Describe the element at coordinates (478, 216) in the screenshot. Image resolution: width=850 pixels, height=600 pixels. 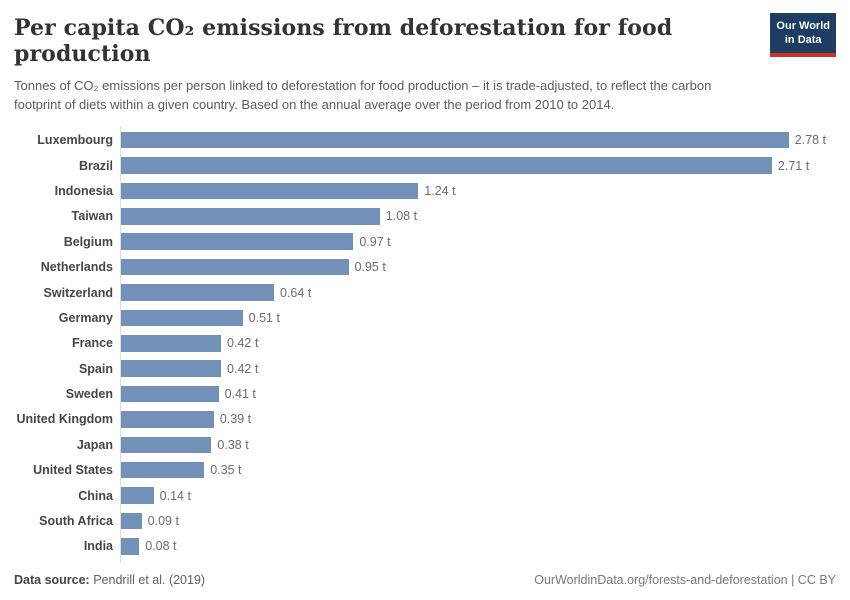
I see `bar-track: 1.08 t` at that location.